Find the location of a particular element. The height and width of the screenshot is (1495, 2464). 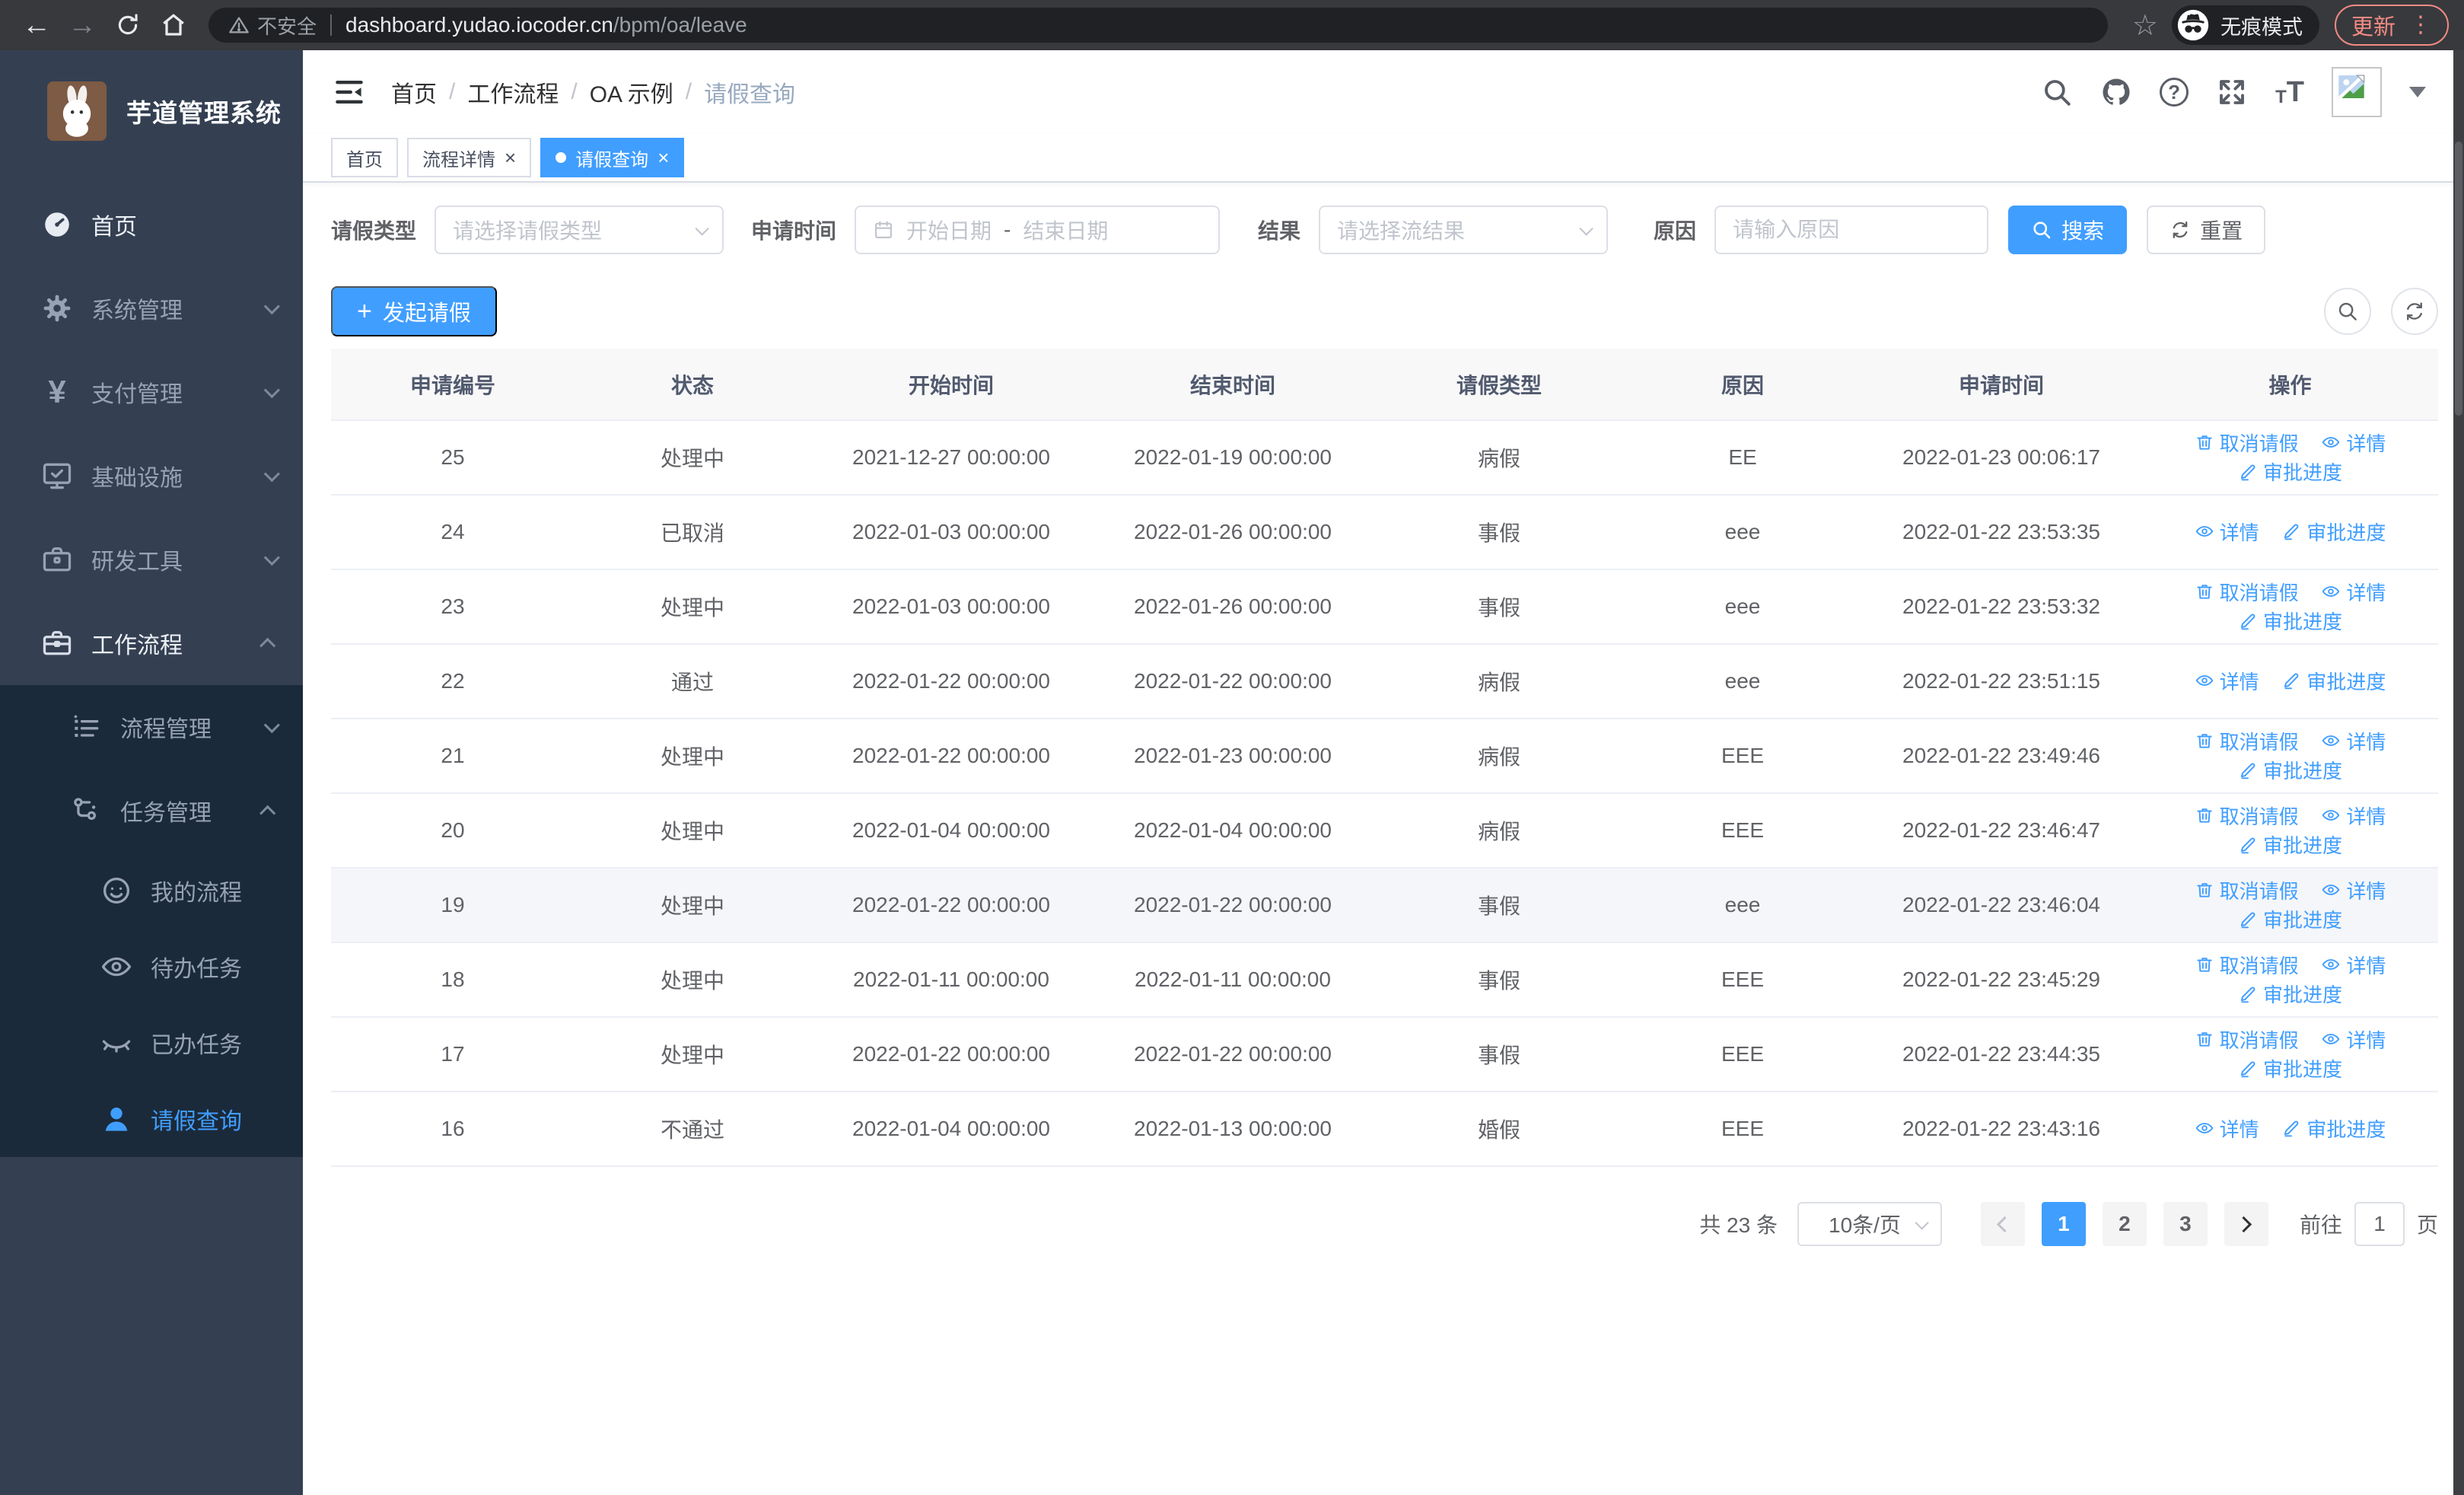

apply-time-range-picker: 开始日期 - 结束日期 is located at coordinates (1038, 230).